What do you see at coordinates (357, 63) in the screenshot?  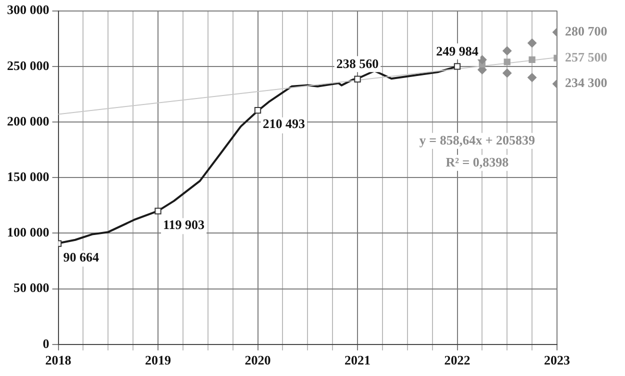 I see `data-label: 238 560` at bounding box center [357, 63].